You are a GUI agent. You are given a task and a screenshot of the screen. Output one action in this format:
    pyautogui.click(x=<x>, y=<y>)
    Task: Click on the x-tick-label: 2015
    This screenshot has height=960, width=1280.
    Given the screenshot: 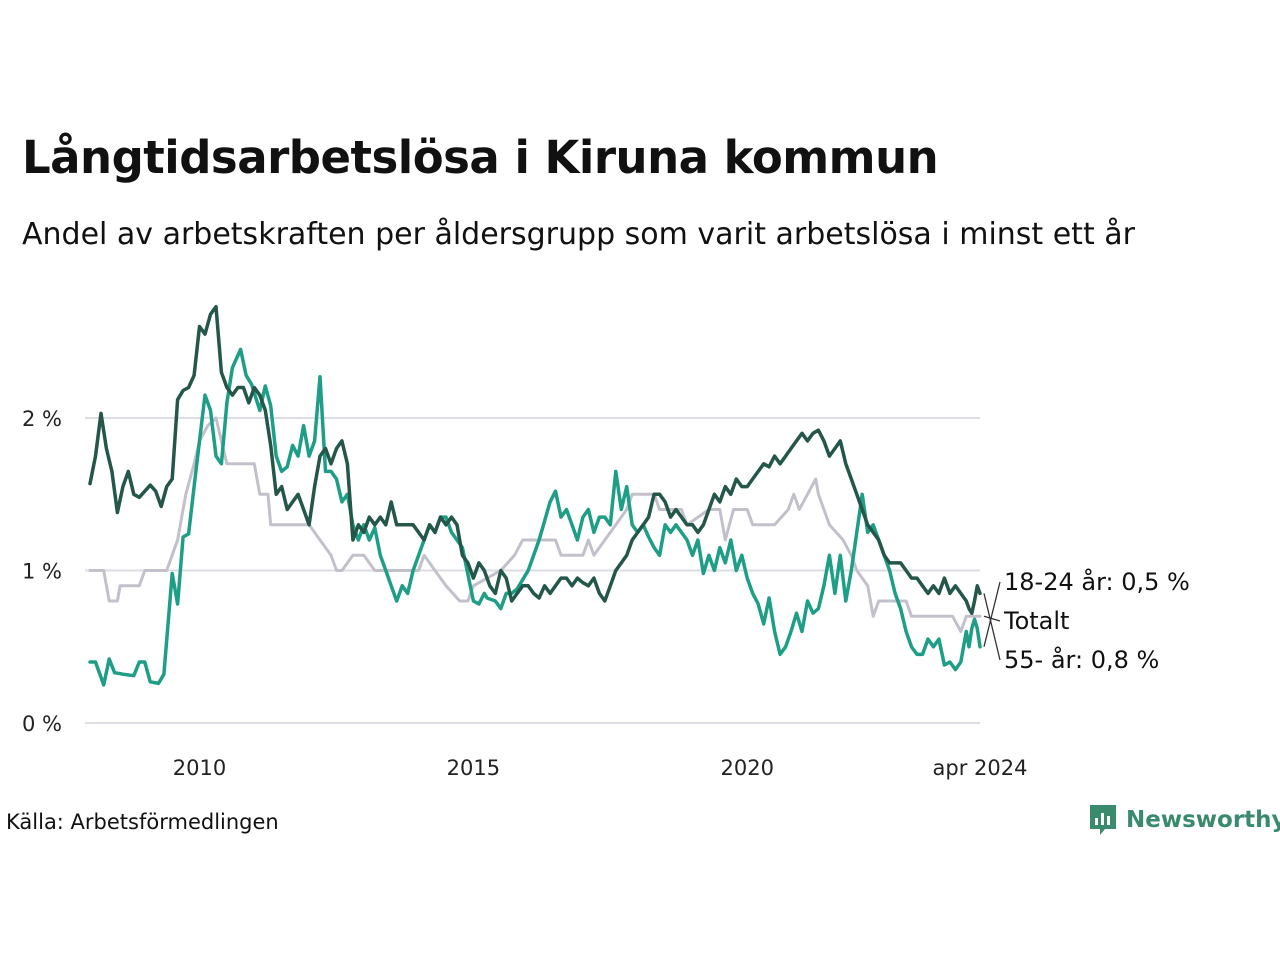 What is the action you would take?
    pyautogui.click(x=473, y=768)
    